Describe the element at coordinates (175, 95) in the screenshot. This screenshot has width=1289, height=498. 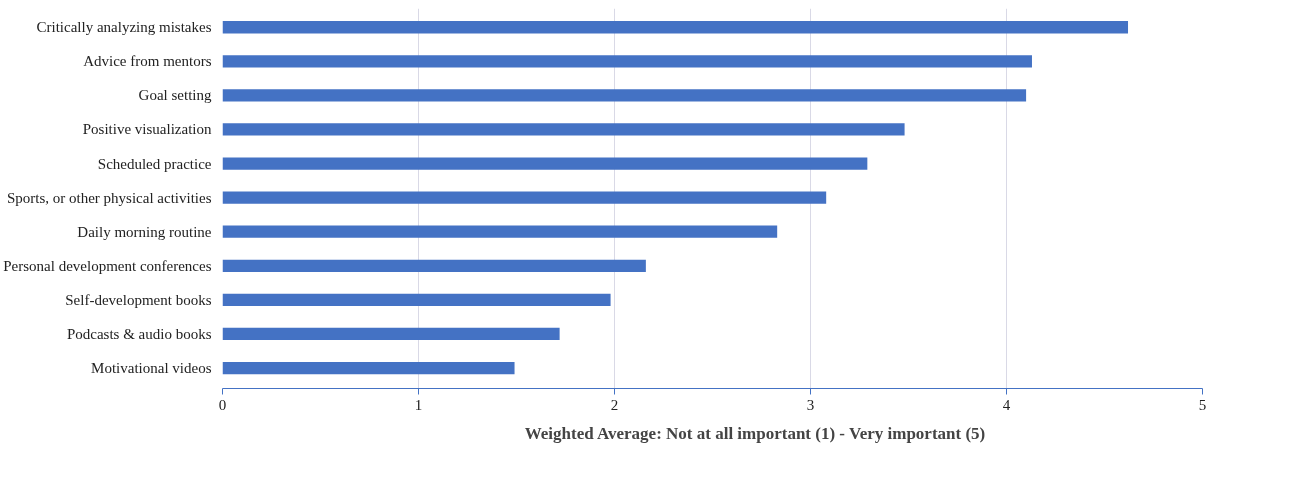
I see `y-tick-label: Goal setting` at that location.